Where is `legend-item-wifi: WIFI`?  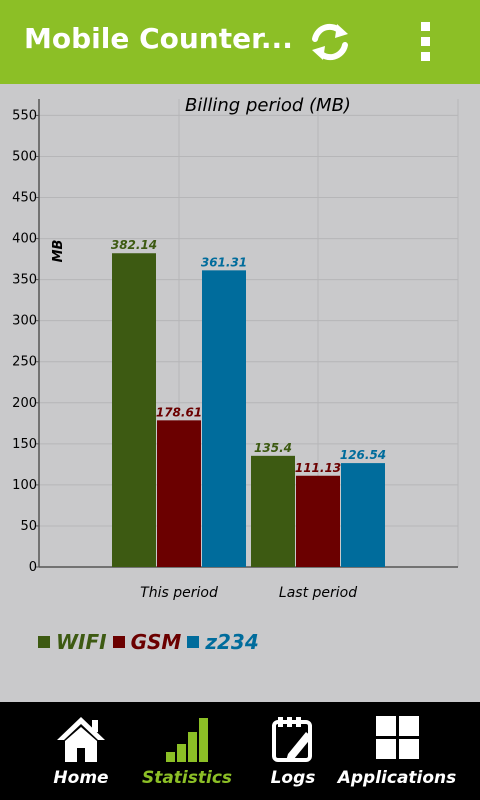 legend-item-wifi: WIFI is located at coordinates (72, 642).